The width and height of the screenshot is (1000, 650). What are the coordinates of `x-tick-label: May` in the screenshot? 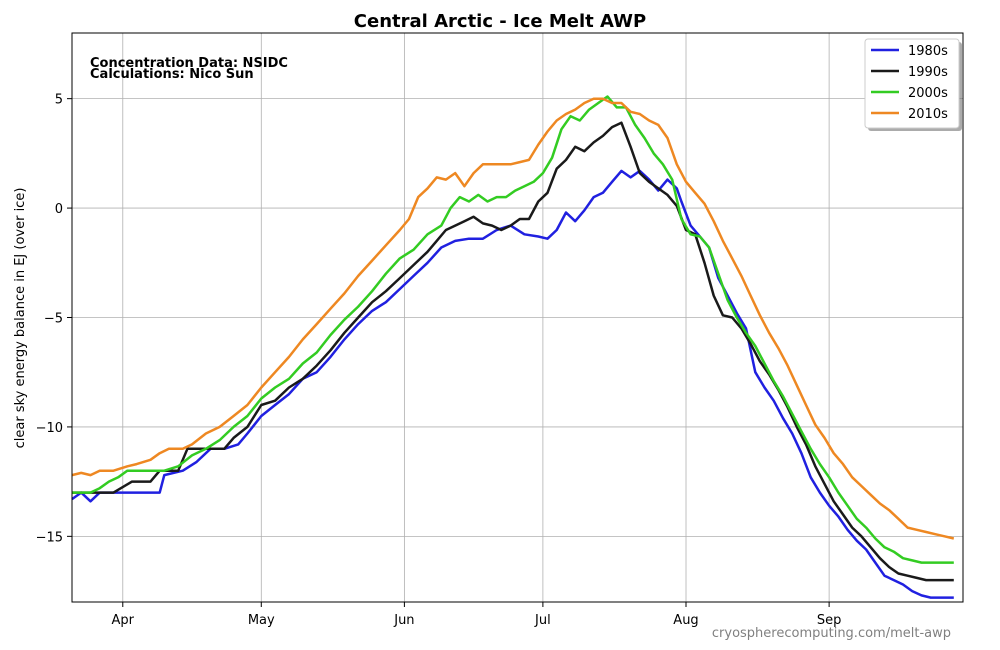 It's located at (261, 620).